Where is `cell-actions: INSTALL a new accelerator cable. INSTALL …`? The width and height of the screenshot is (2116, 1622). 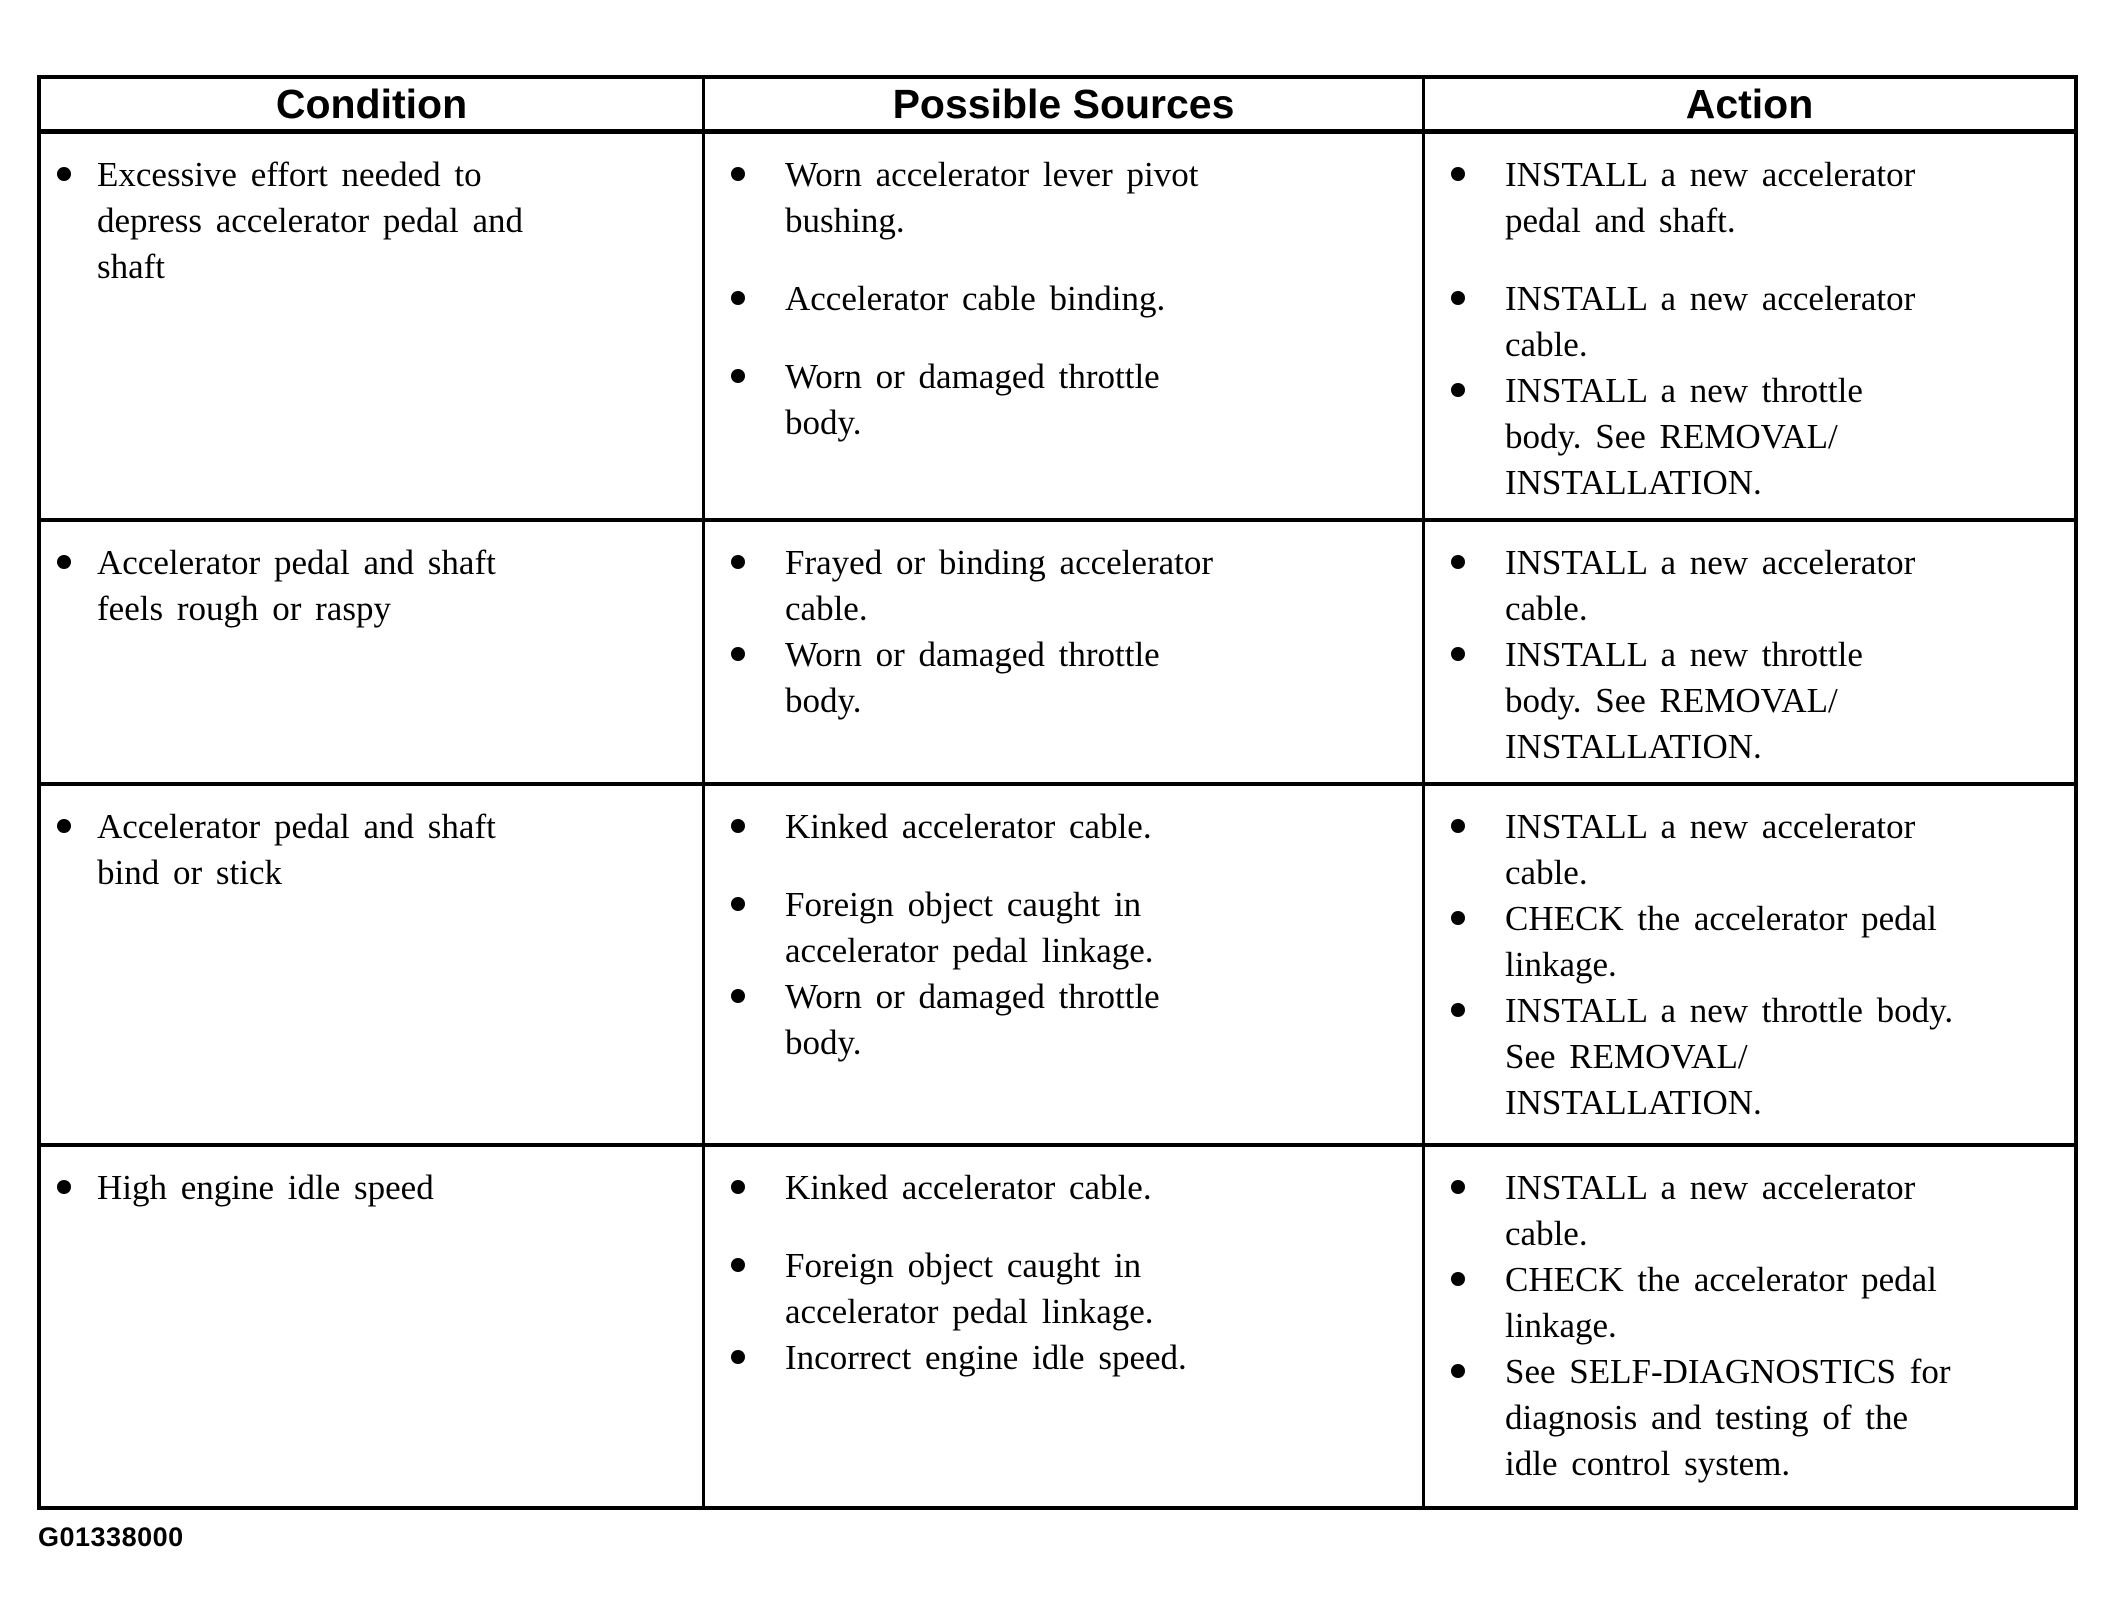 cell-actions: INSTALL a new accelerator cable. INSTALL … is located at coordinates (1749, 652).